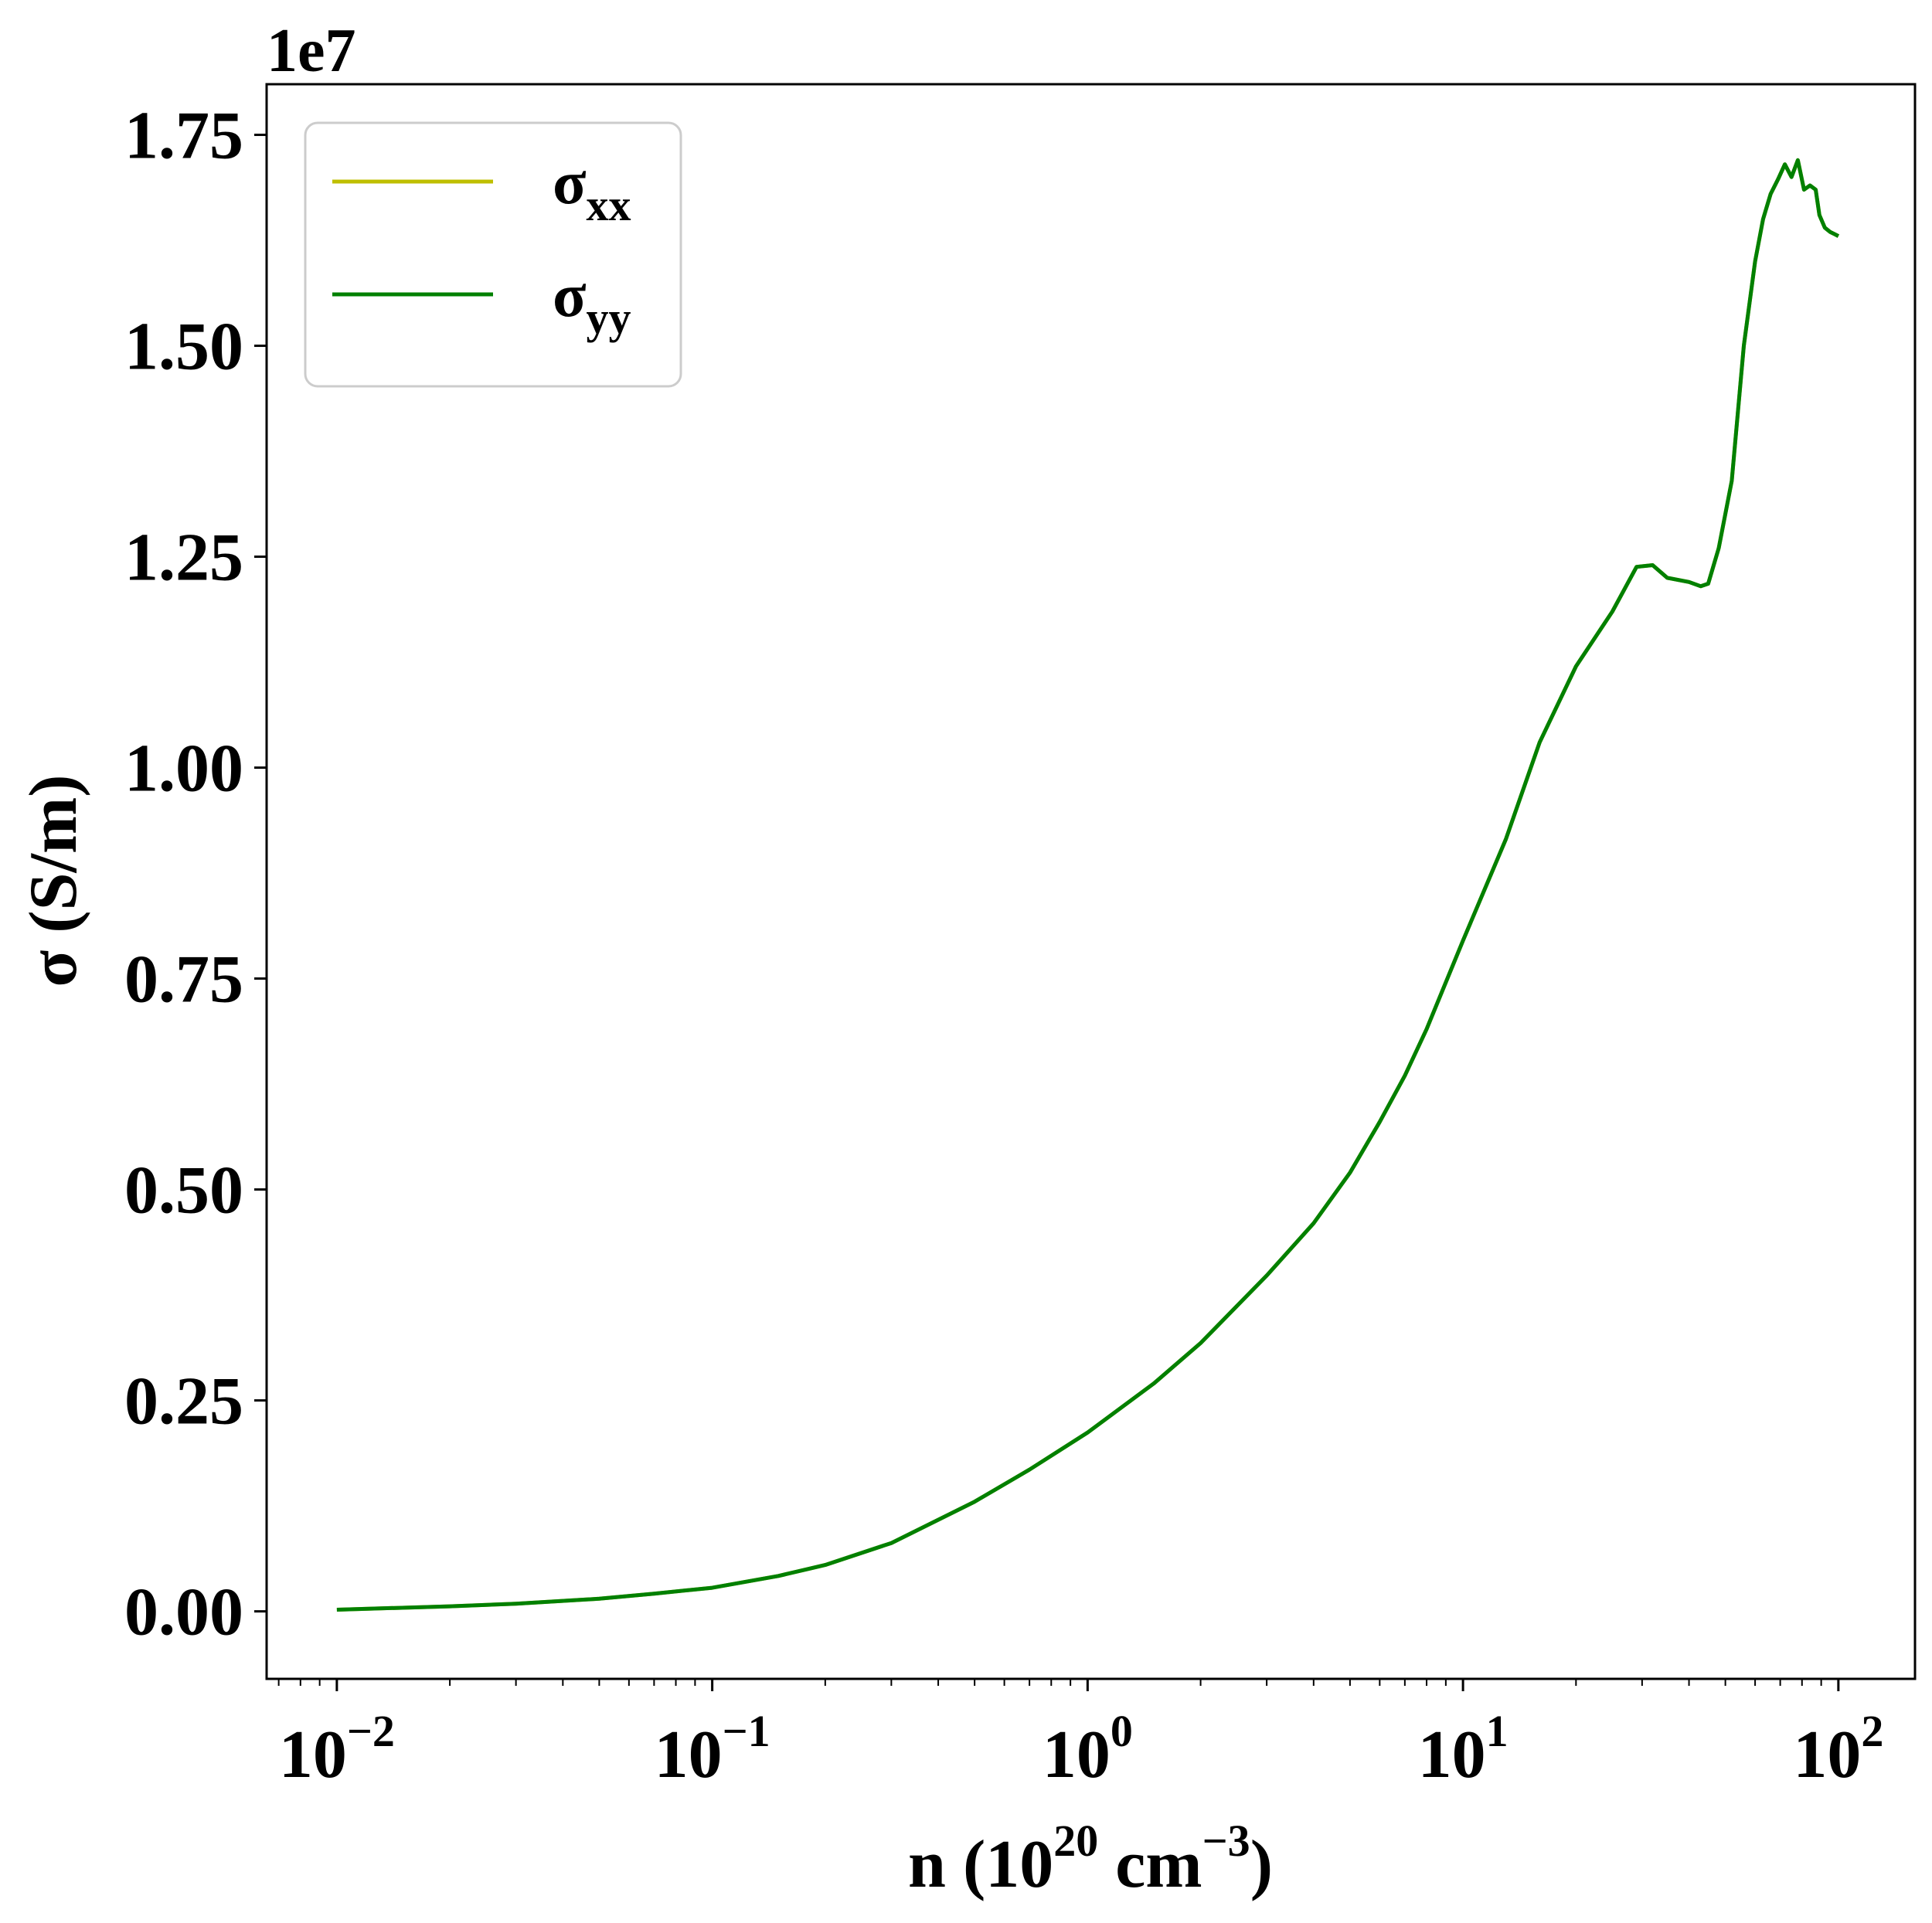 This screenshot has height=1923, width=1932. What do you see at coordinates (1463, 1749) in the screenshot?
I see `x-tick-label-3: 10¹` at bounding box center [1463, 1749].